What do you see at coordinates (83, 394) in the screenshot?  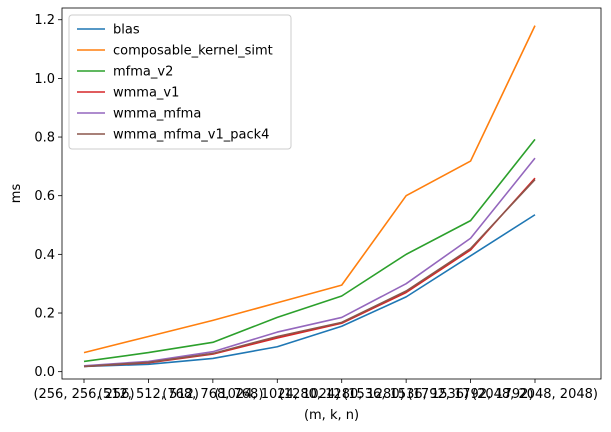 I see `x-tick-label: (256, 256, 256)` at bounding box center [83, 394].